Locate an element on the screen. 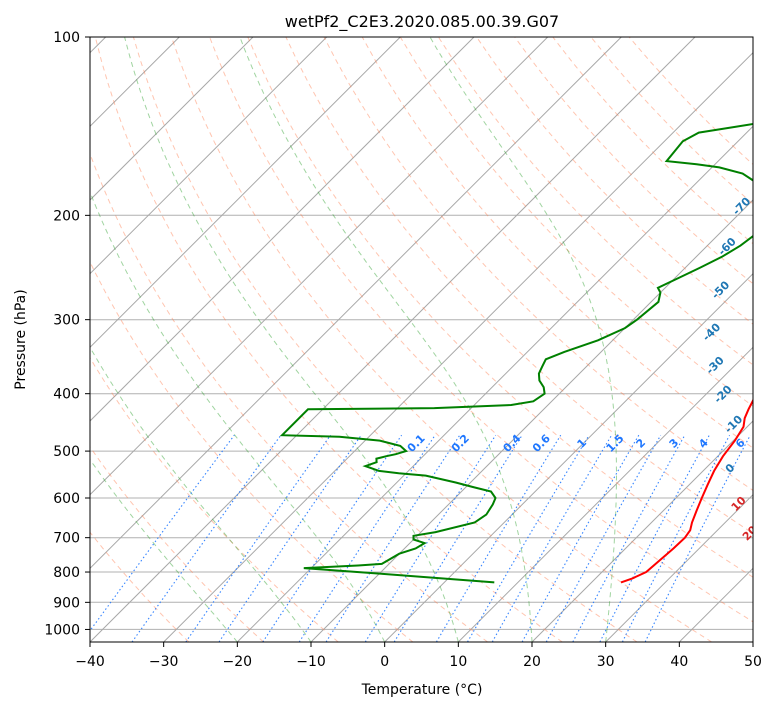  y-tick-label: 100 is located at coordinates (66, 38).